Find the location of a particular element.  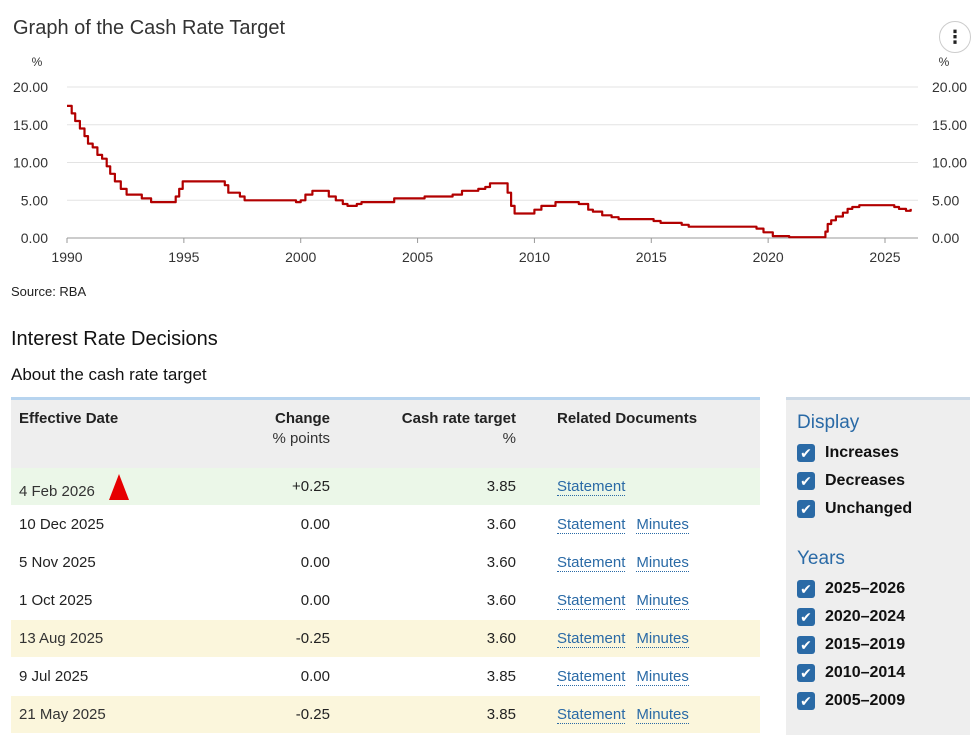

x-tick-label: 2005 is located at coordinates (417, 257).